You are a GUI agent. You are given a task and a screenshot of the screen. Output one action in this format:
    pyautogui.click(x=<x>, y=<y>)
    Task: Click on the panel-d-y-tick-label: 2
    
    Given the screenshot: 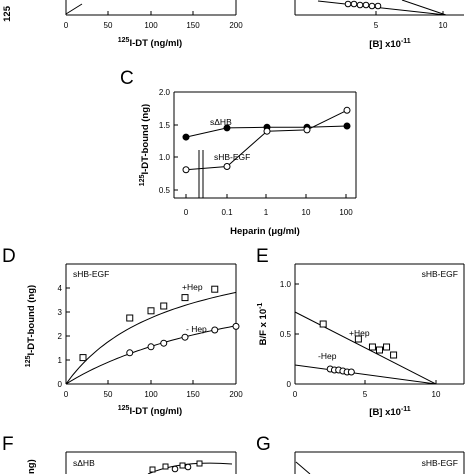 What is the action you would take?
    pyautogui.click(x=60, y=336)
    